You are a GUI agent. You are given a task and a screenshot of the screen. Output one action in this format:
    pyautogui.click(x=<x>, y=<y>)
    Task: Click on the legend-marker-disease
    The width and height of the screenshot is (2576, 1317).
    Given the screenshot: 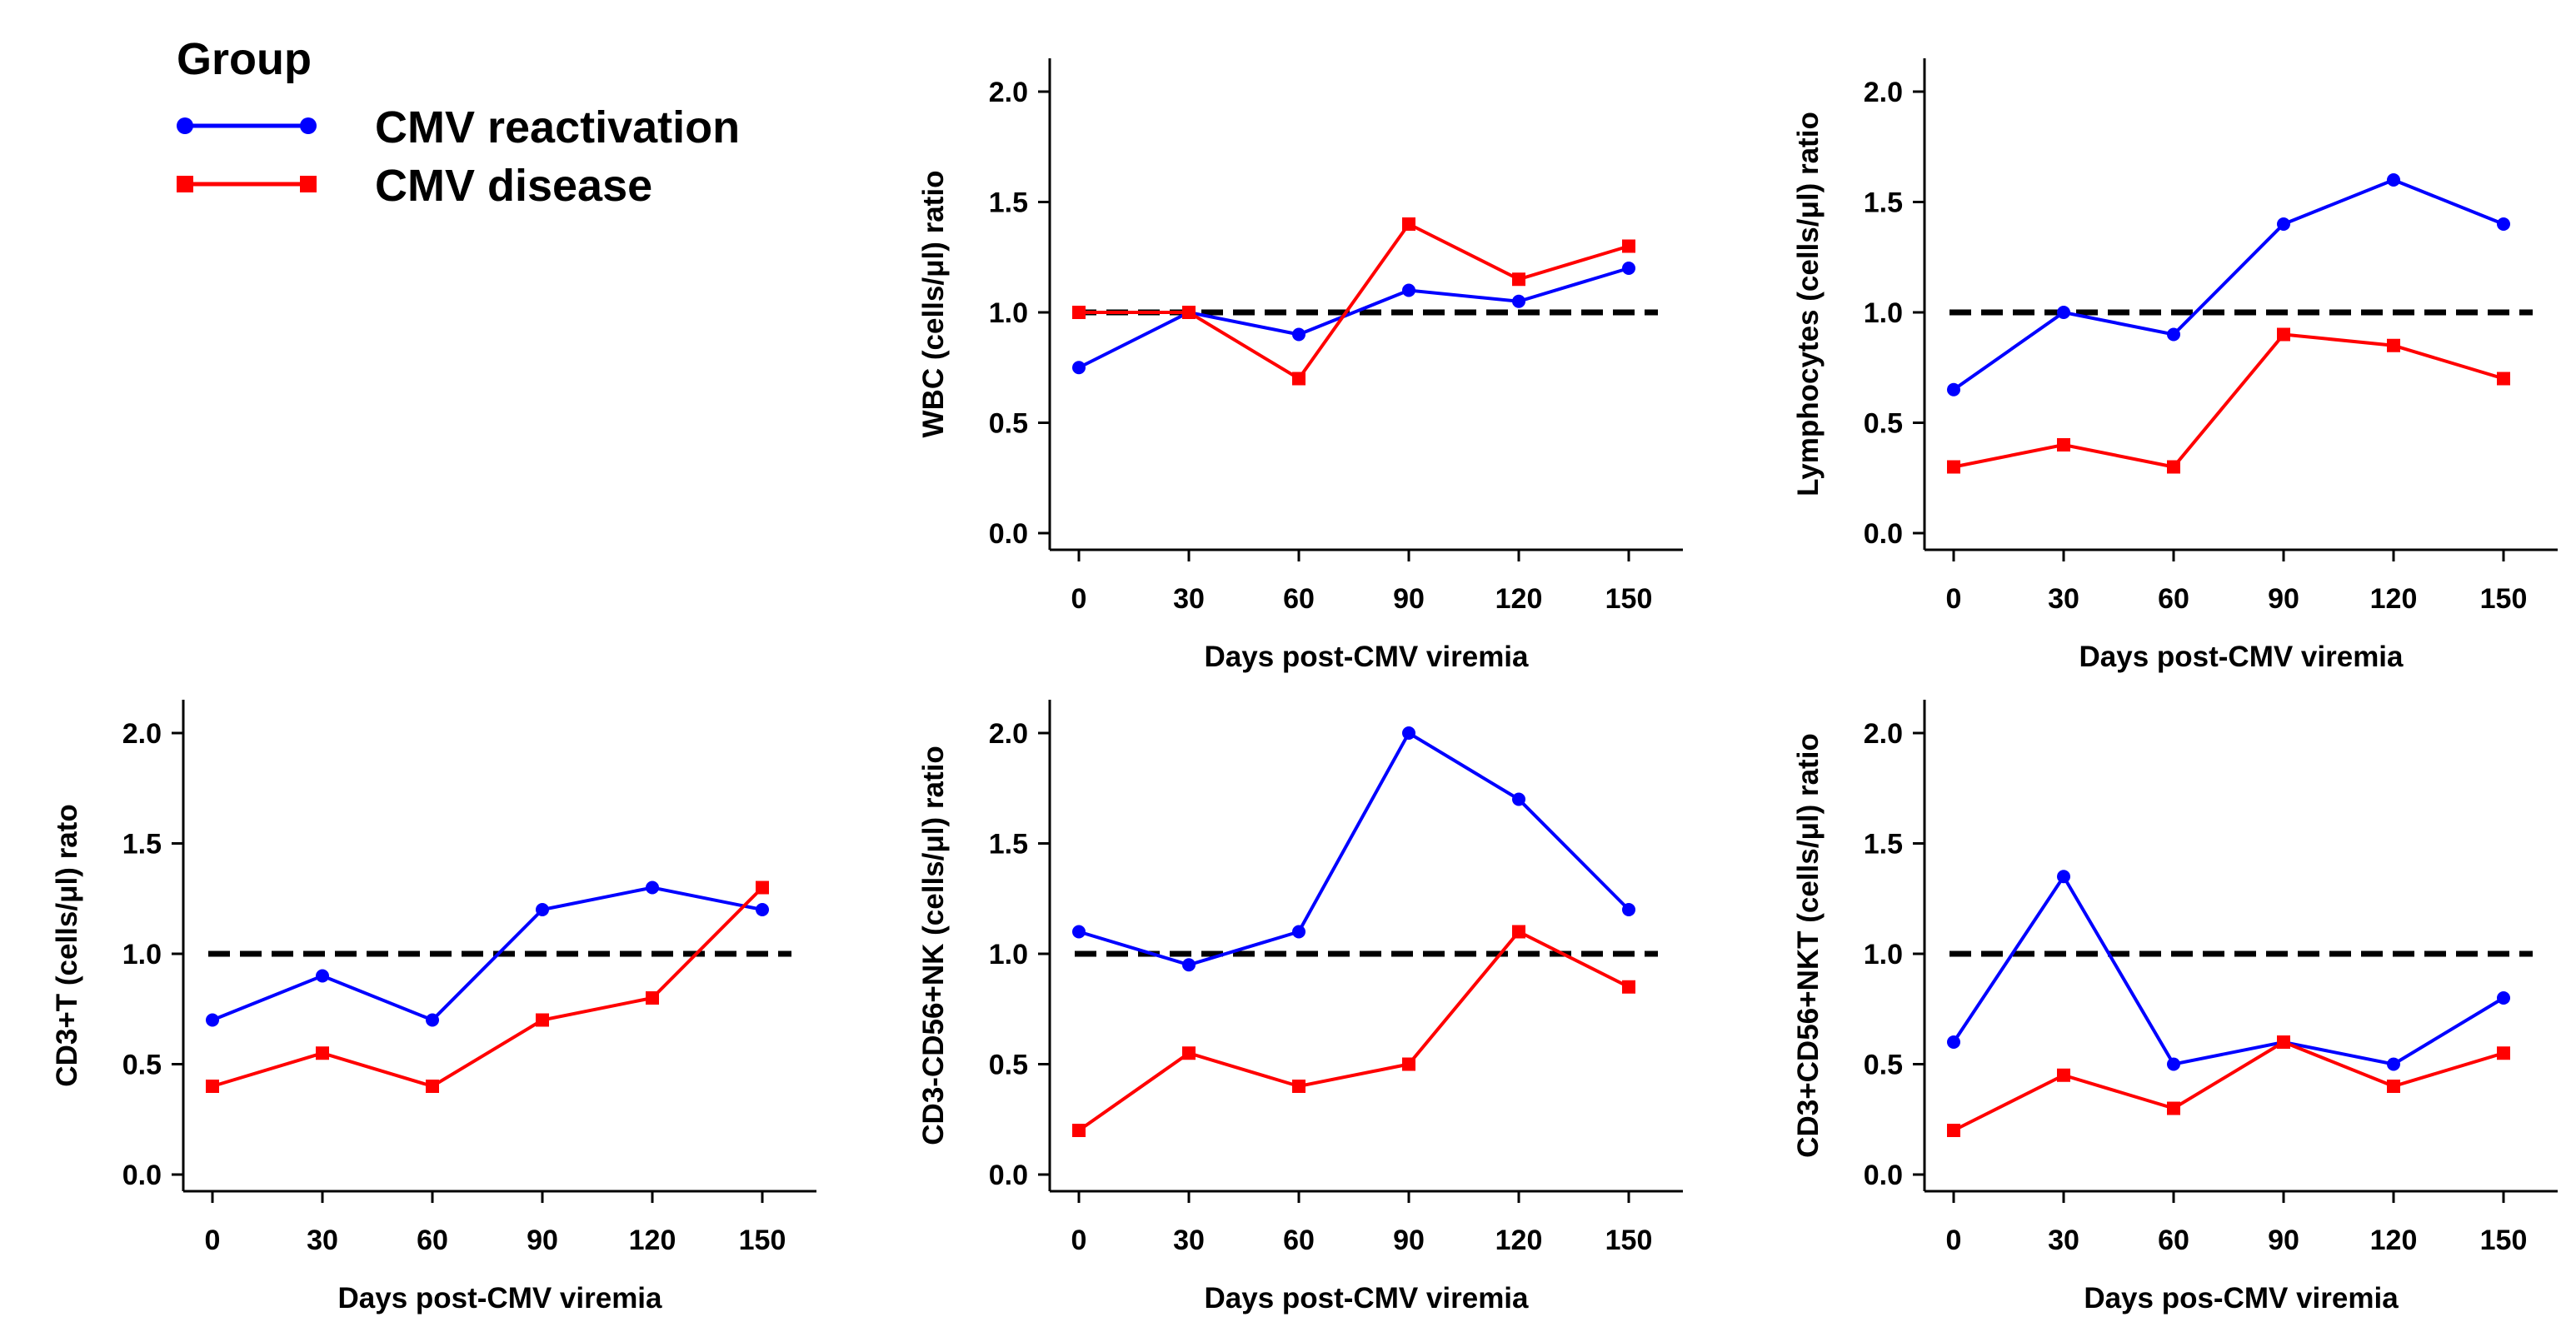 What is the action you would take?
    pyautogui.click(x=247, y=184)
    